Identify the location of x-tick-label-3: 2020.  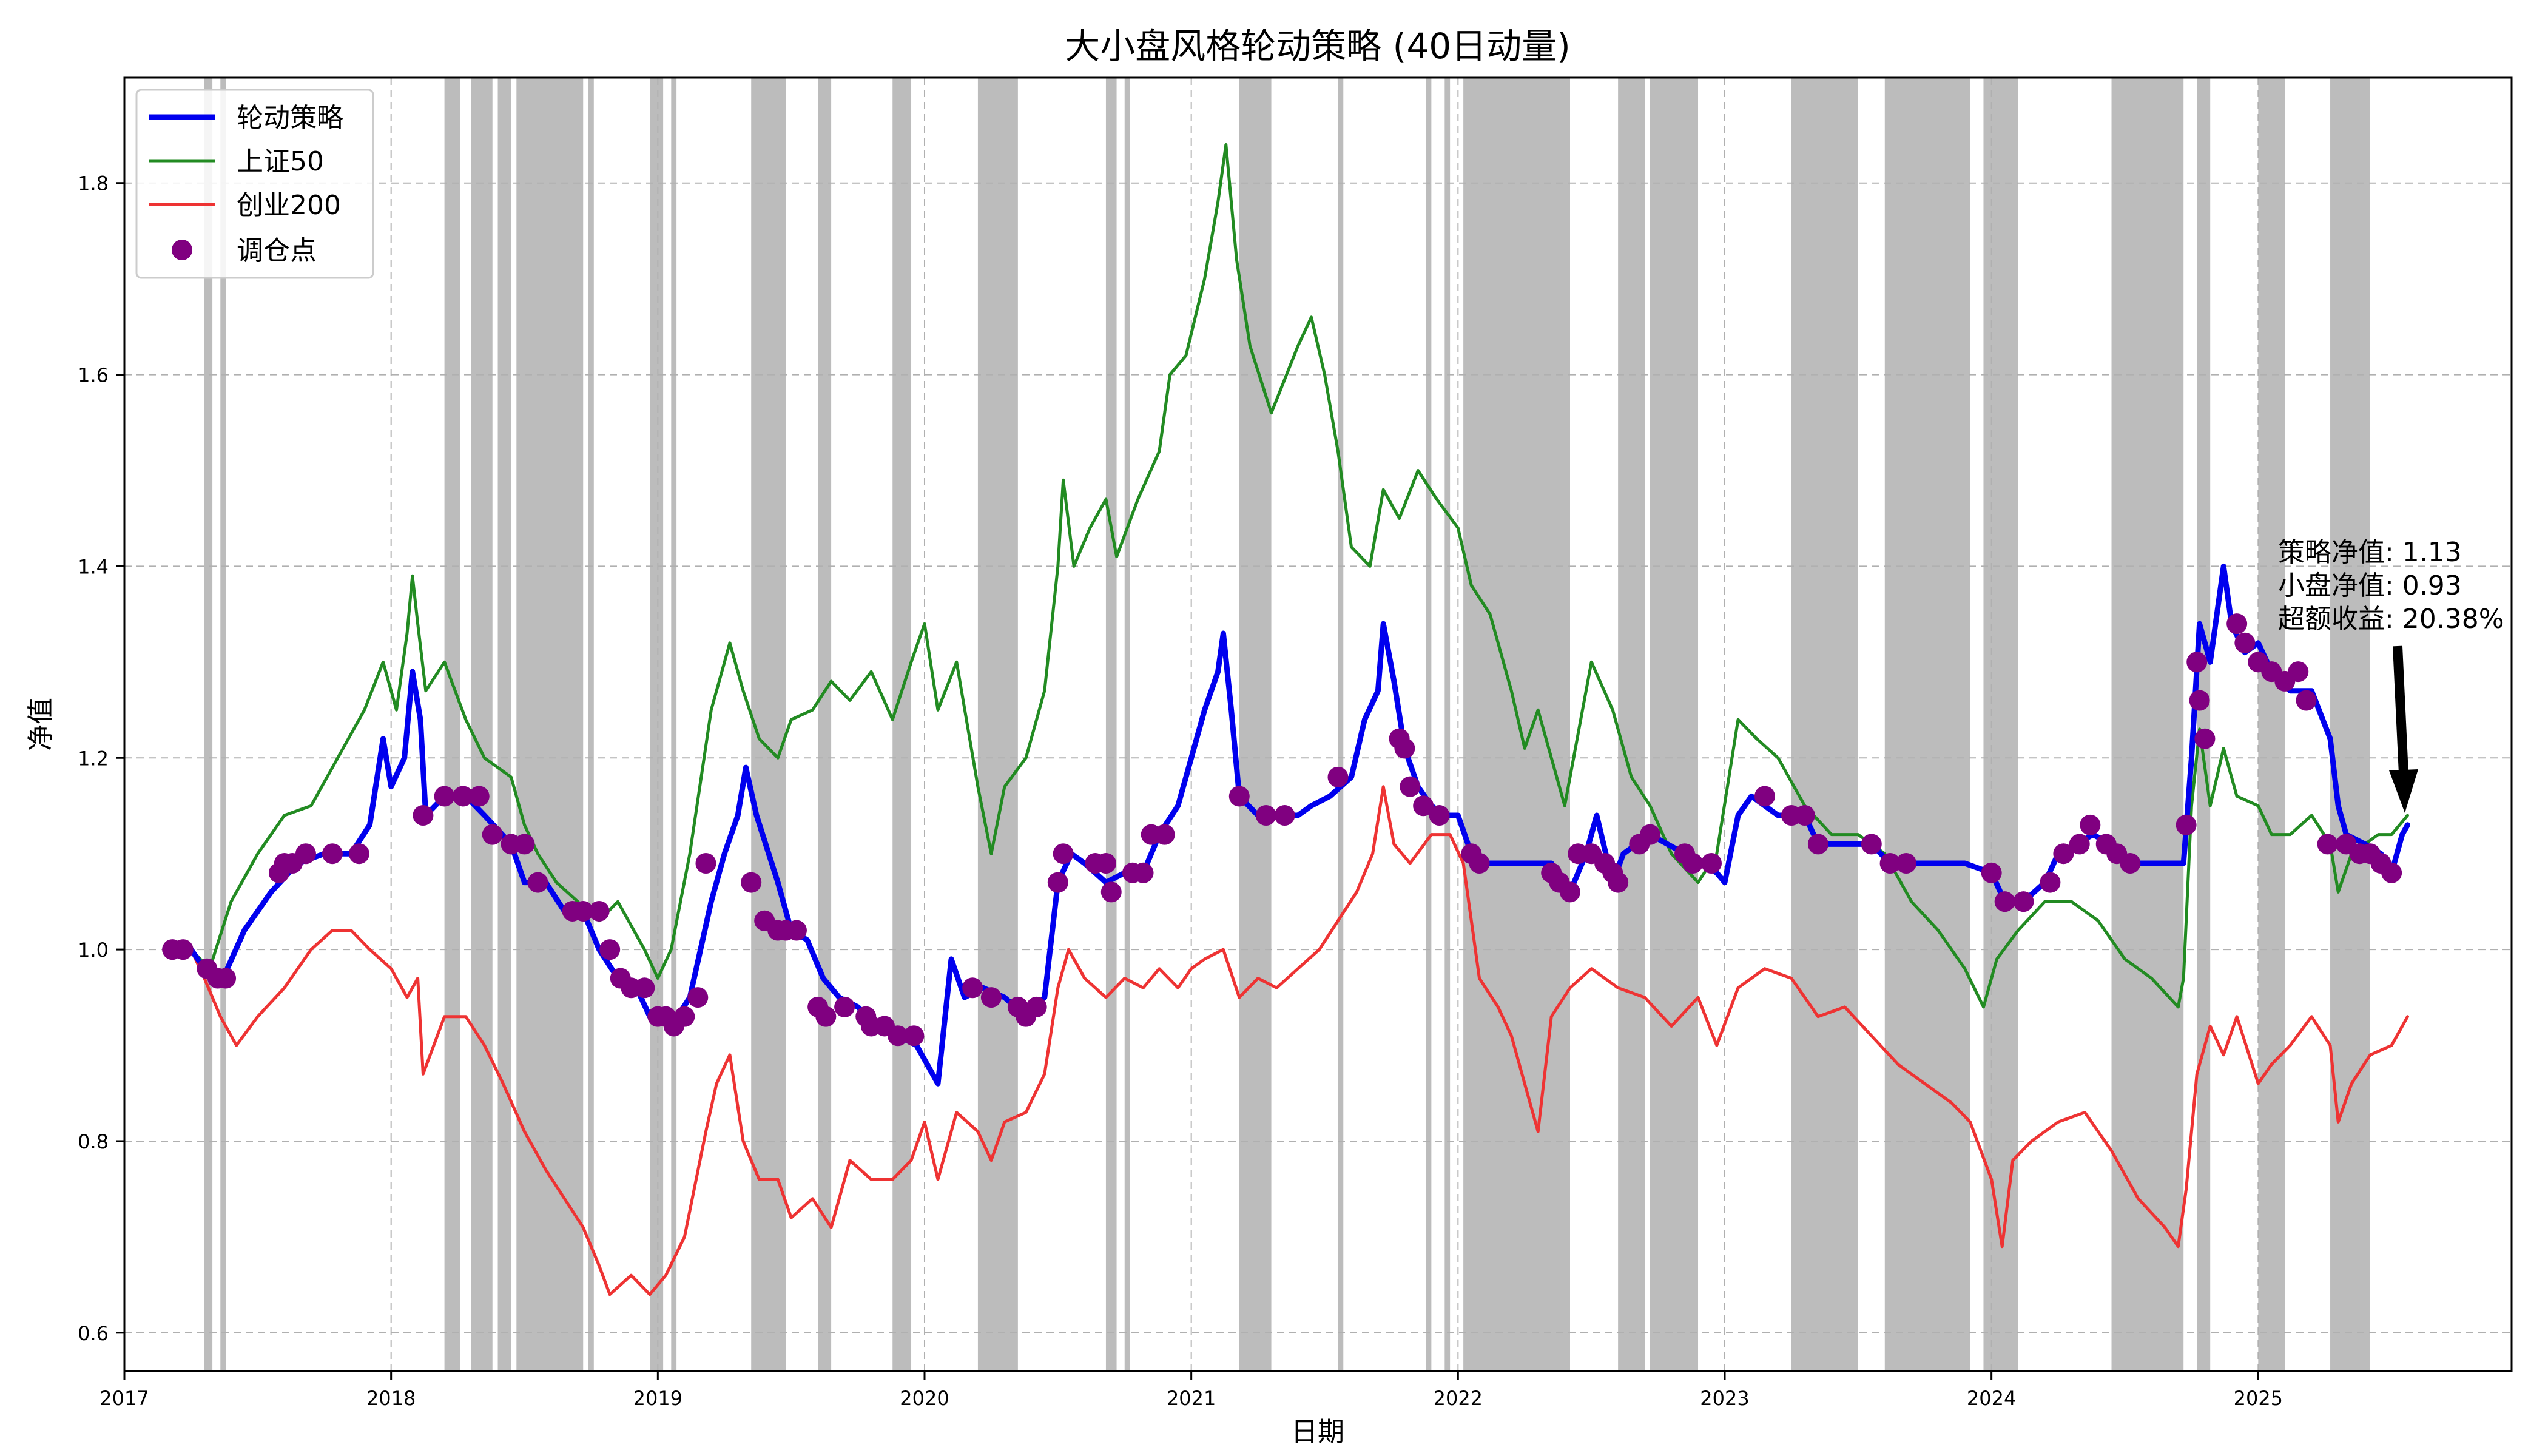
(924, 1398).